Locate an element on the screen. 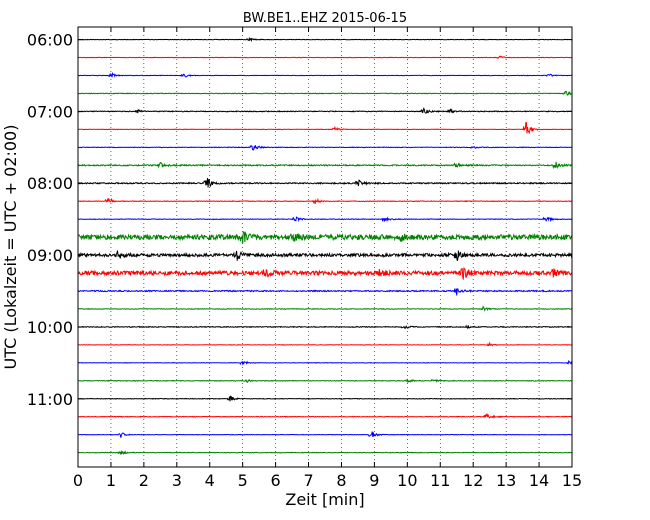 Image resolution: width=650 pixels, height=520 pixels. x-tick-label: 4 is located at coordinates (210, 480).